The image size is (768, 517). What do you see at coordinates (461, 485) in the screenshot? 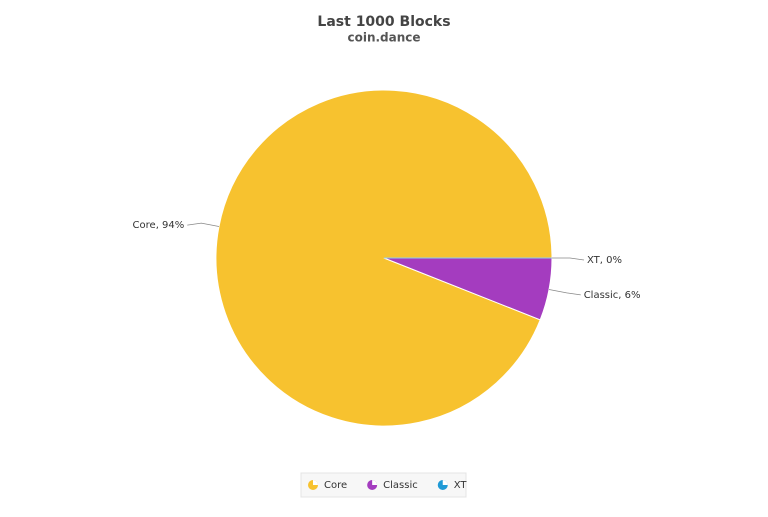
I see `legend-label: XT` at bounding box center [461, 485].